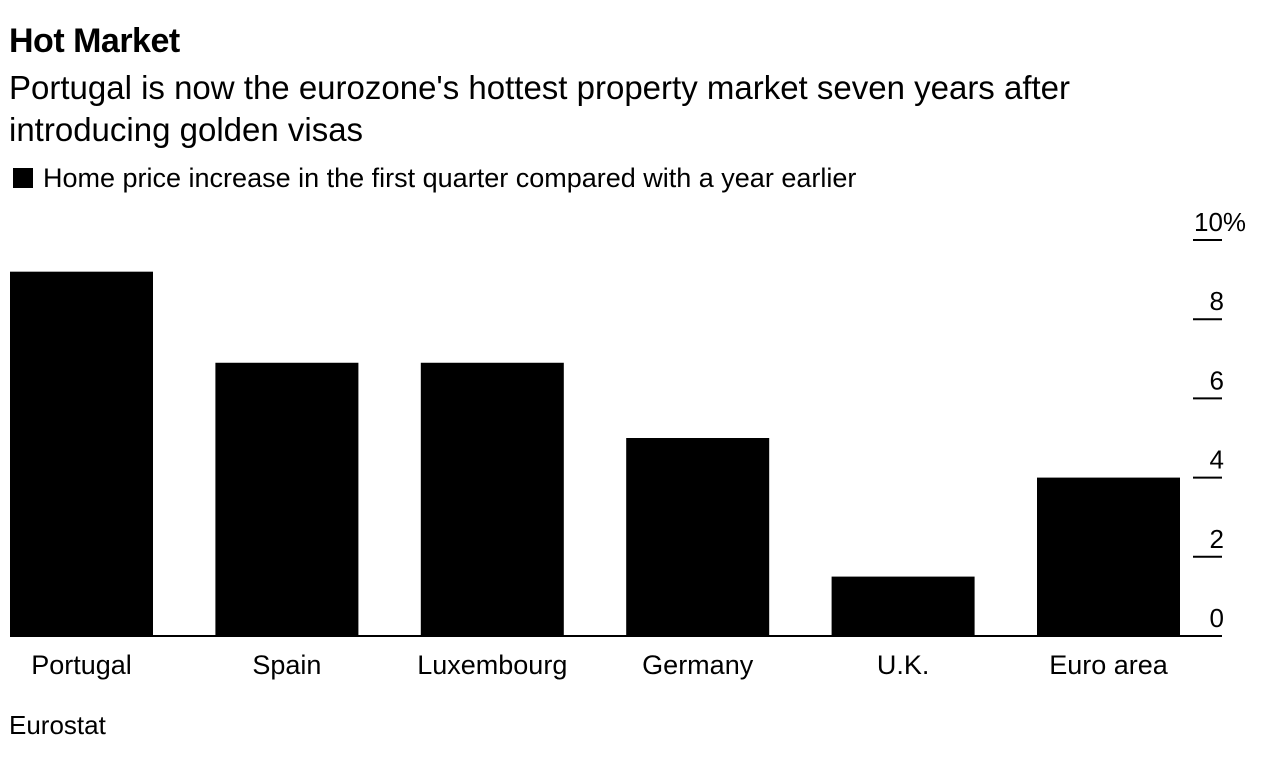  Describe the element at coordinates (903, 606) in the screenshot. I see `bar-u-k` at that location.